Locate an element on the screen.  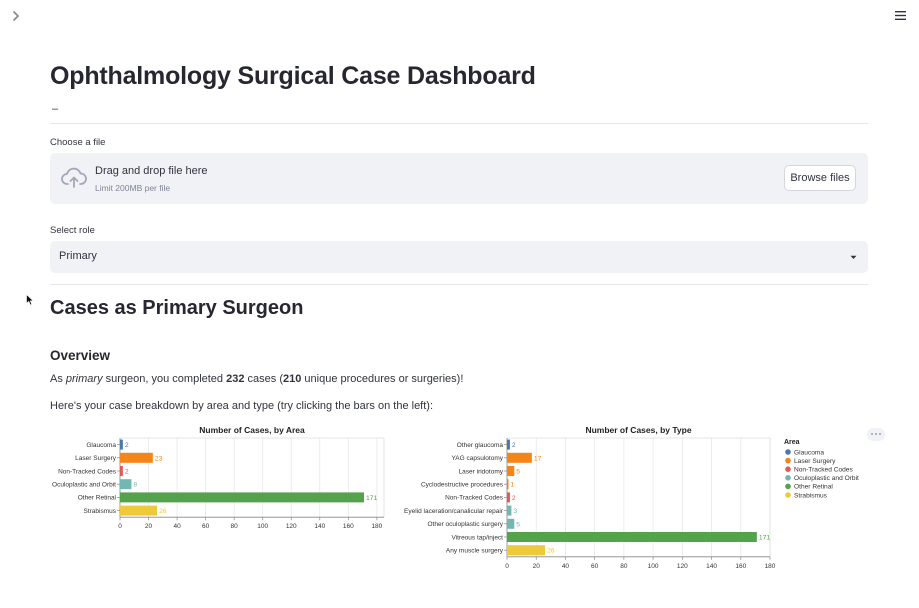
browse-files-button: Browse files is located at coordinates (820, 178).